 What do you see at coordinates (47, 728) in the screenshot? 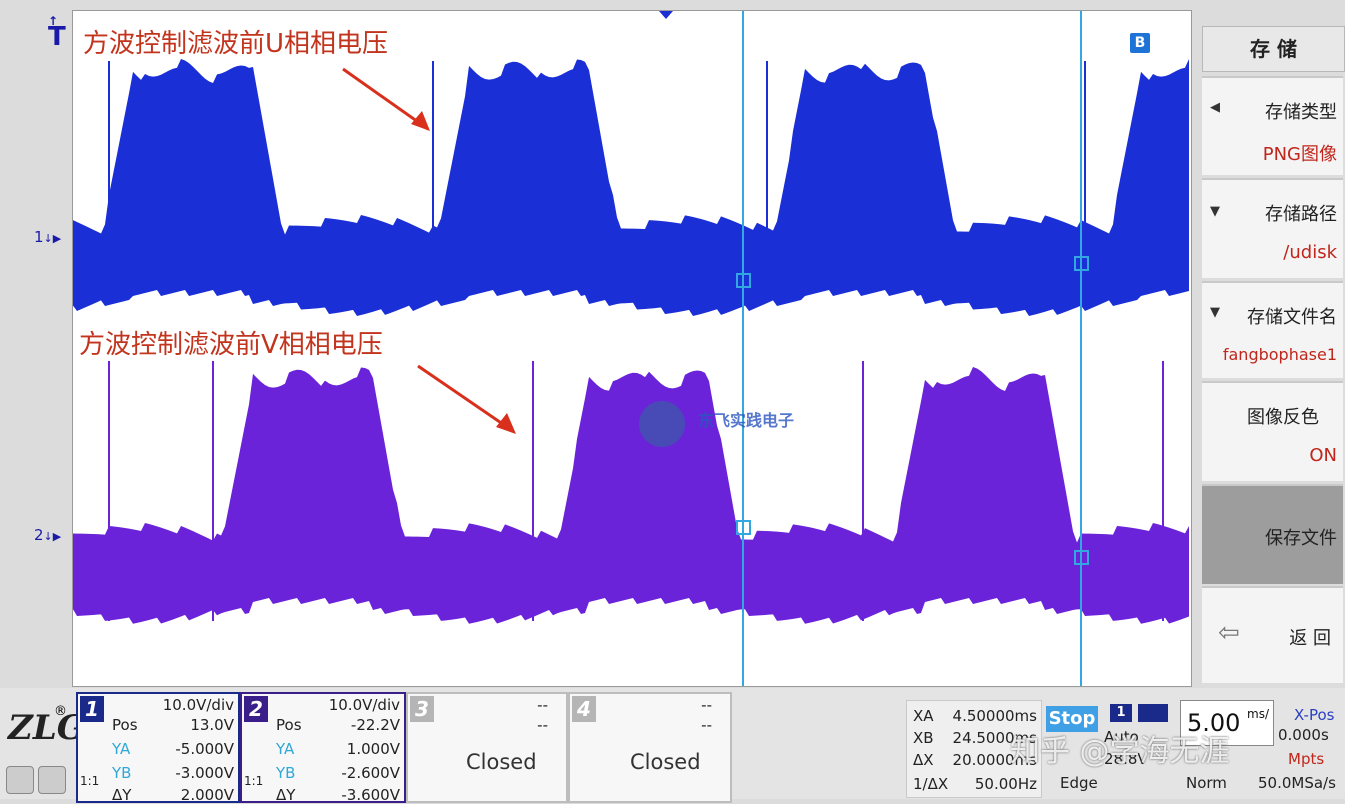
I see `brand-logo: ZLG` at bounding box center [47, 728].